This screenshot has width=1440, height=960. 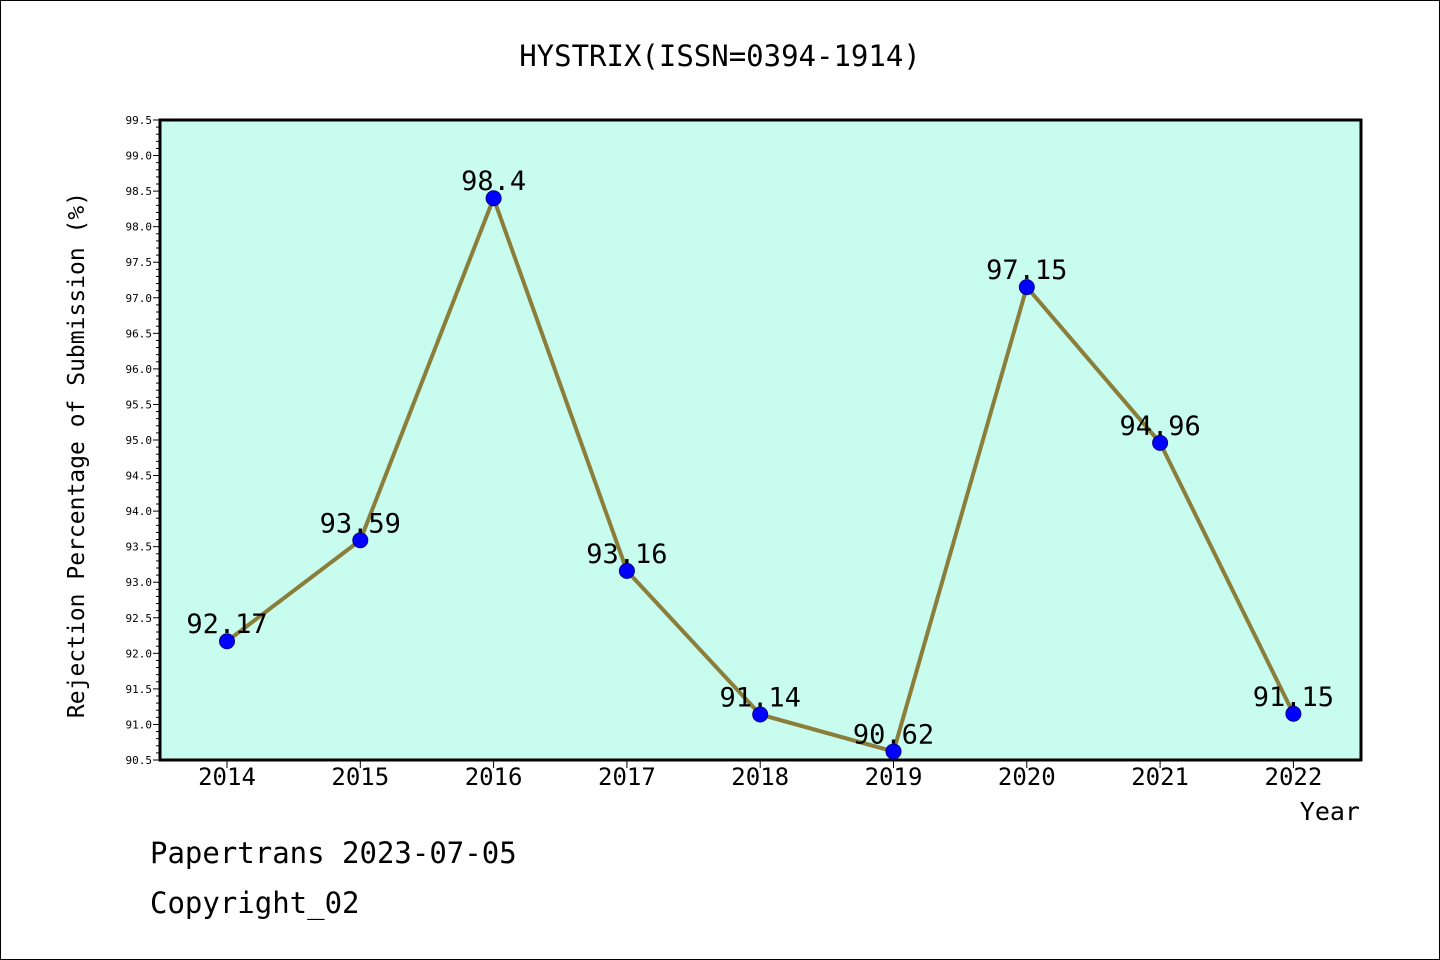 I want to click on y-tick-label: 97.5, so click(x=139, y=262).